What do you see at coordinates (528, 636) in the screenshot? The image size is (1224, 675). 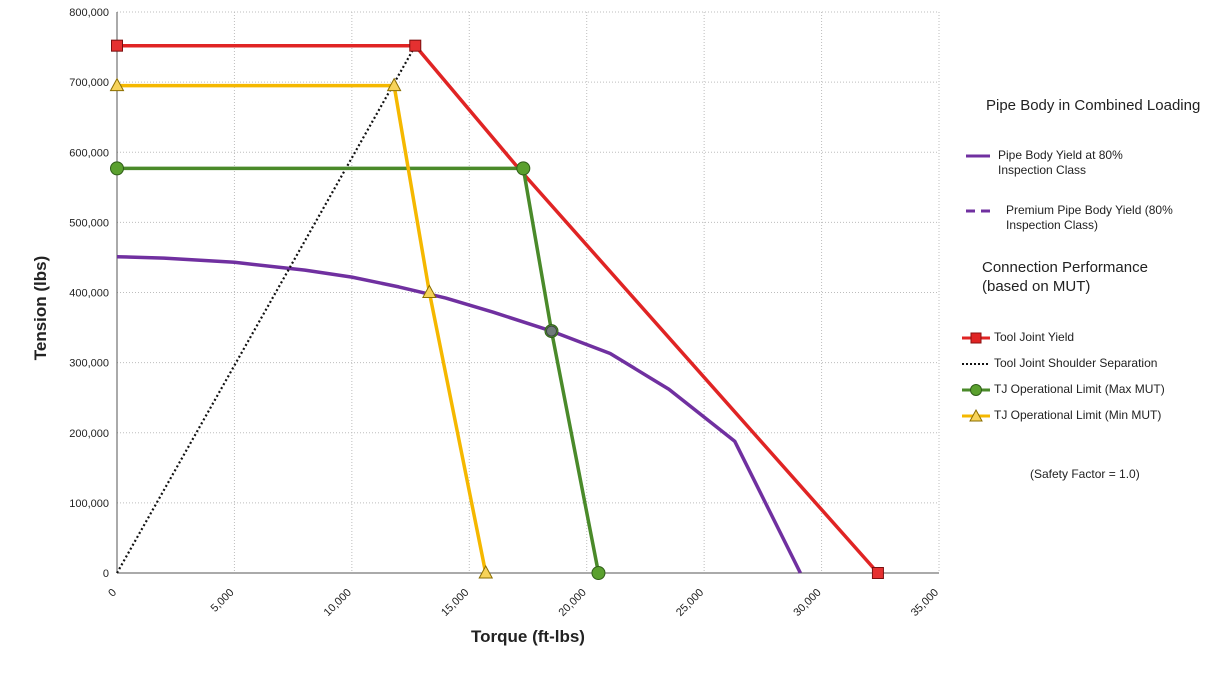 I see `x-axis-title: Torque (ft-lbs)` at bounding box center [528, 636].